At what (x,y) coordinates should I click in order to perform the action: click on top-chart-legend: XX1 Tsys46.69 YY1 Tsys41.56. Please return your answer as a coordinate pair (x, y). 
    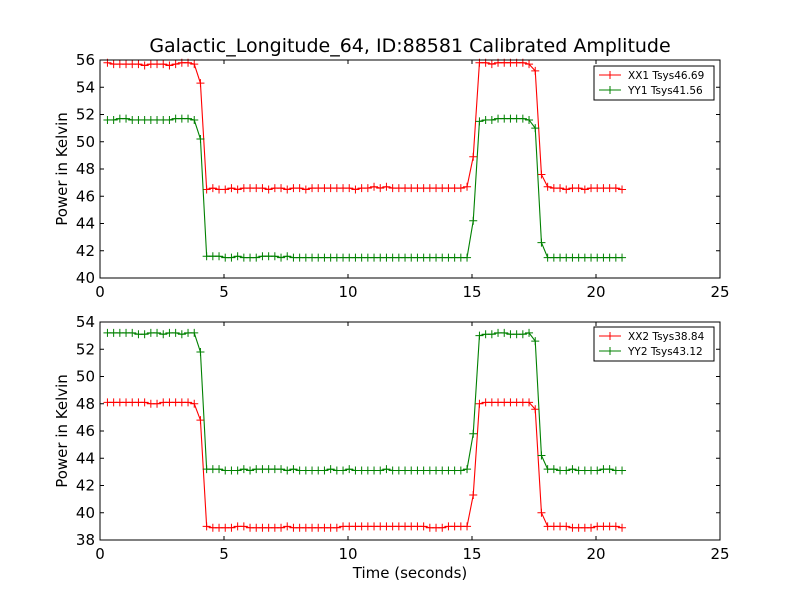
    Looking at the image, I should click on (654, 83).